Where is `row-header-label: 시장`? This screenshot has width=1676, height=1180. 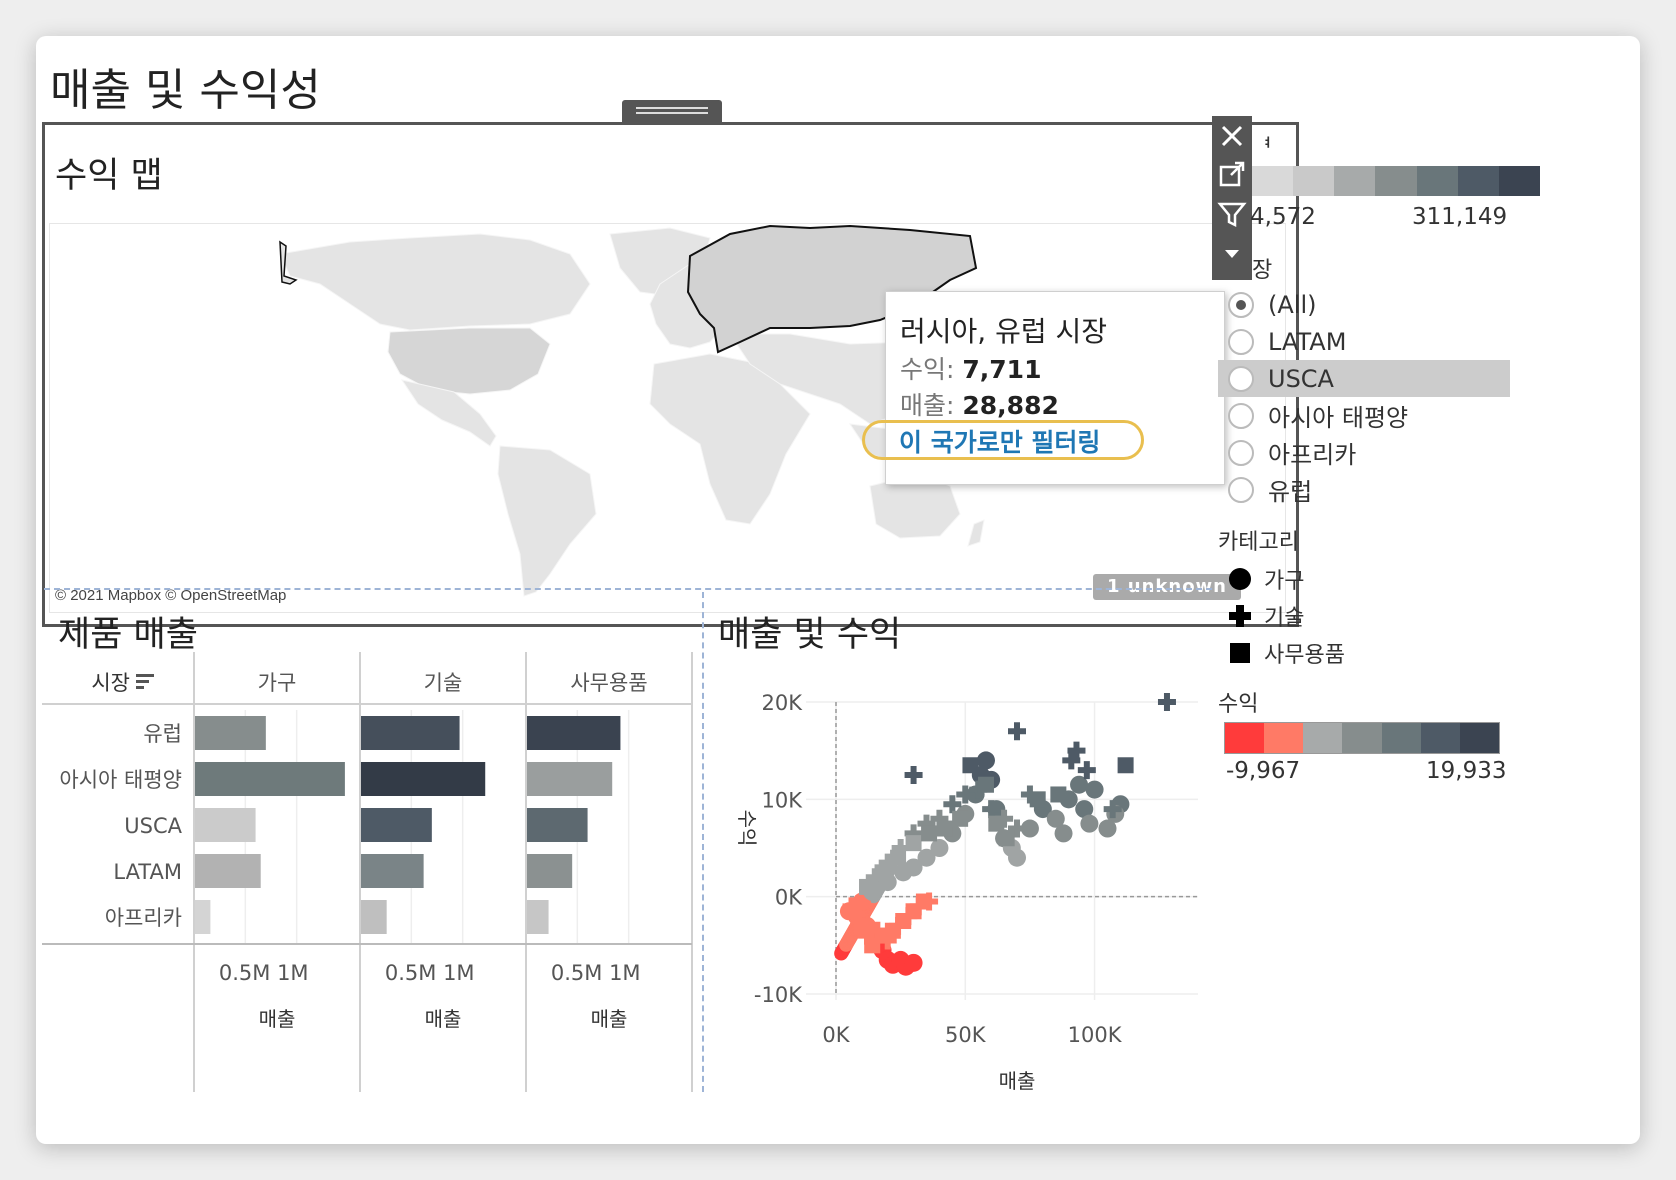 row-header-label: 시장 is located at coordinates (110, 683).